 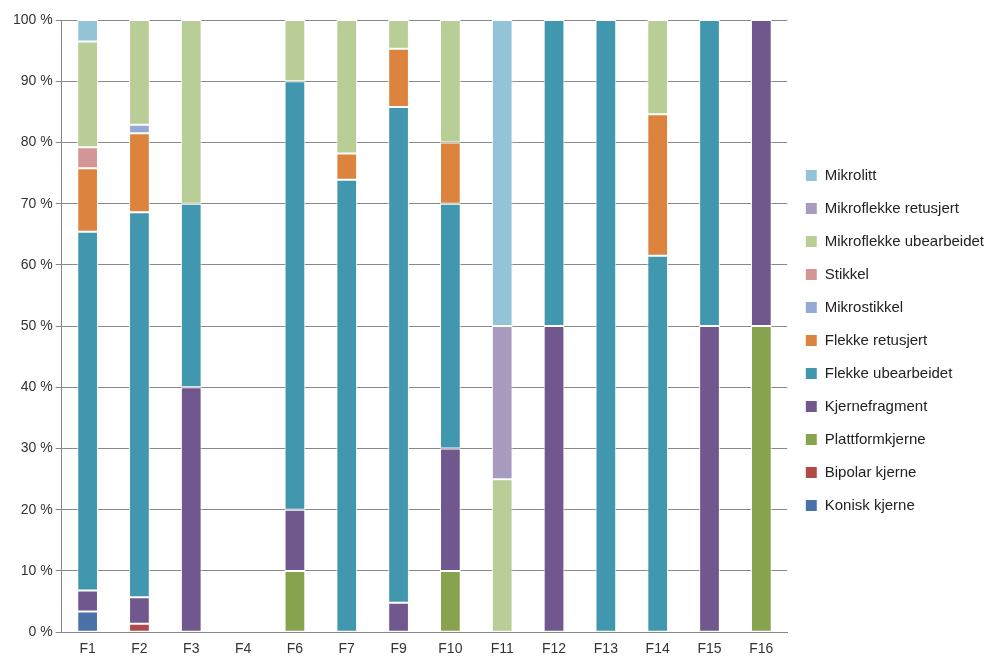 What do you see at coordinates (876, 405) in the screenshot?
I see `legend-label: Kjernefragment` at bounding box center [876, 405].